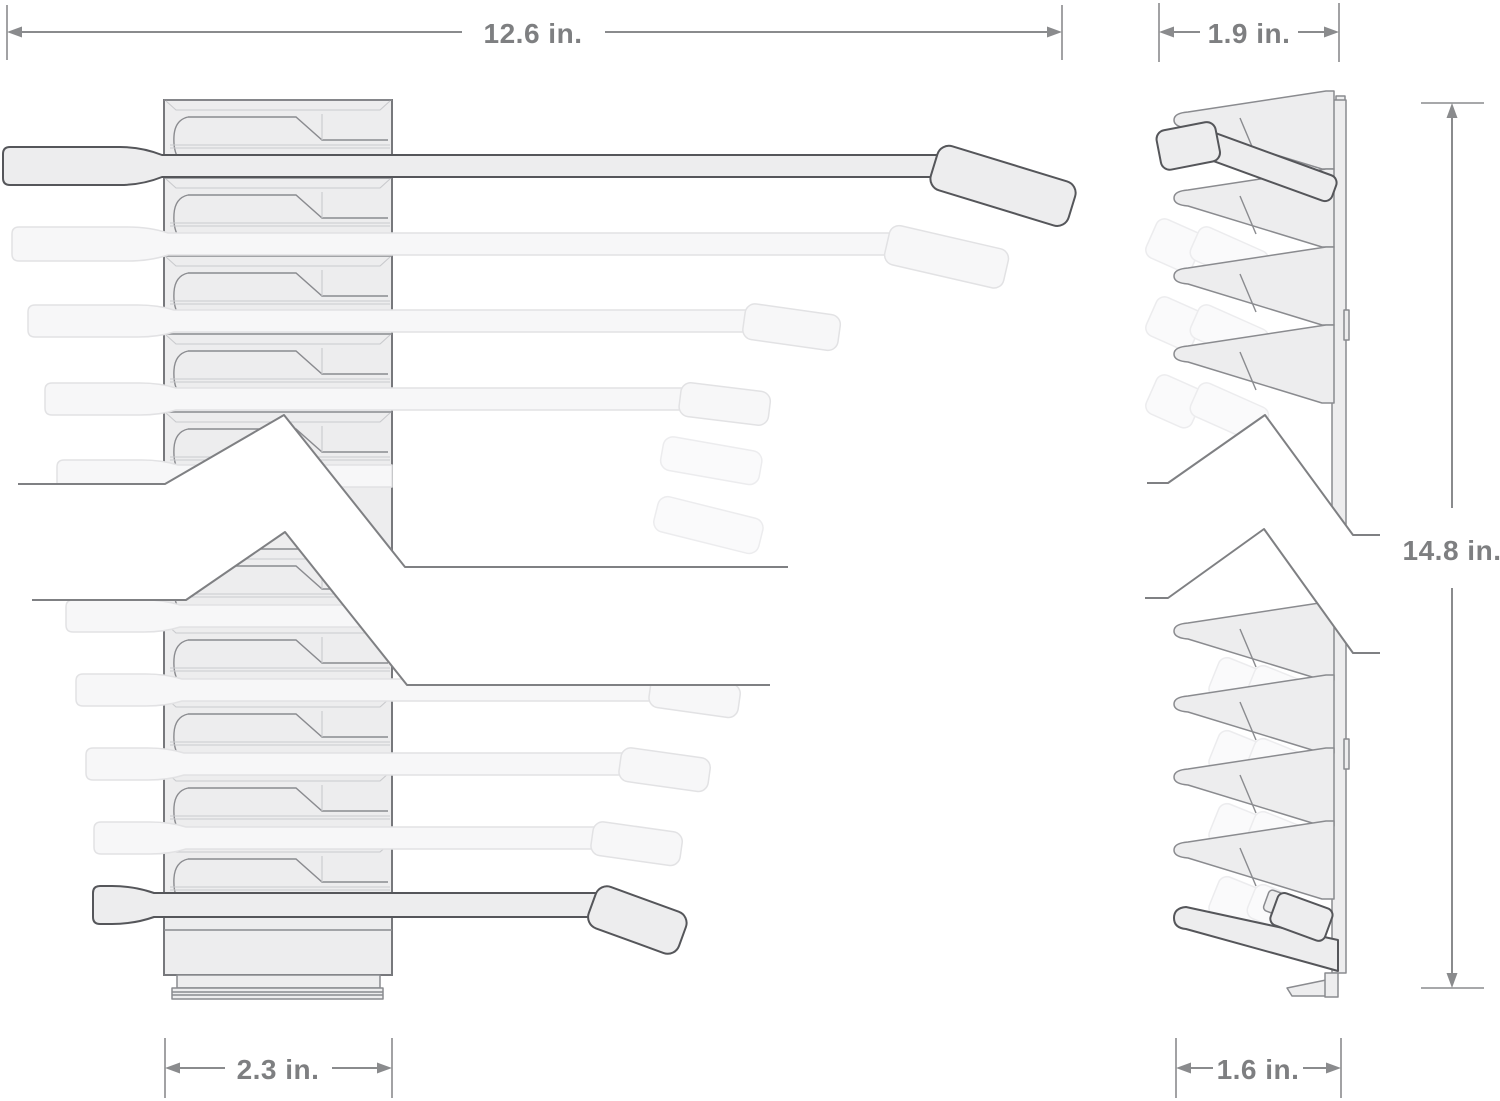  I want to click on dim-side-depth-bottom: 1.6 in., so click(1258, 1068).